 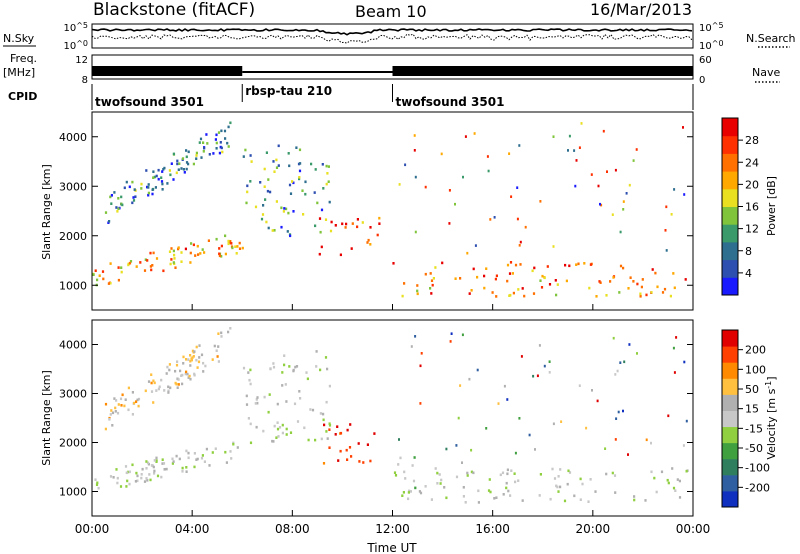 I want to click on y-tick-label: 4000, so click(x=73, y=137).